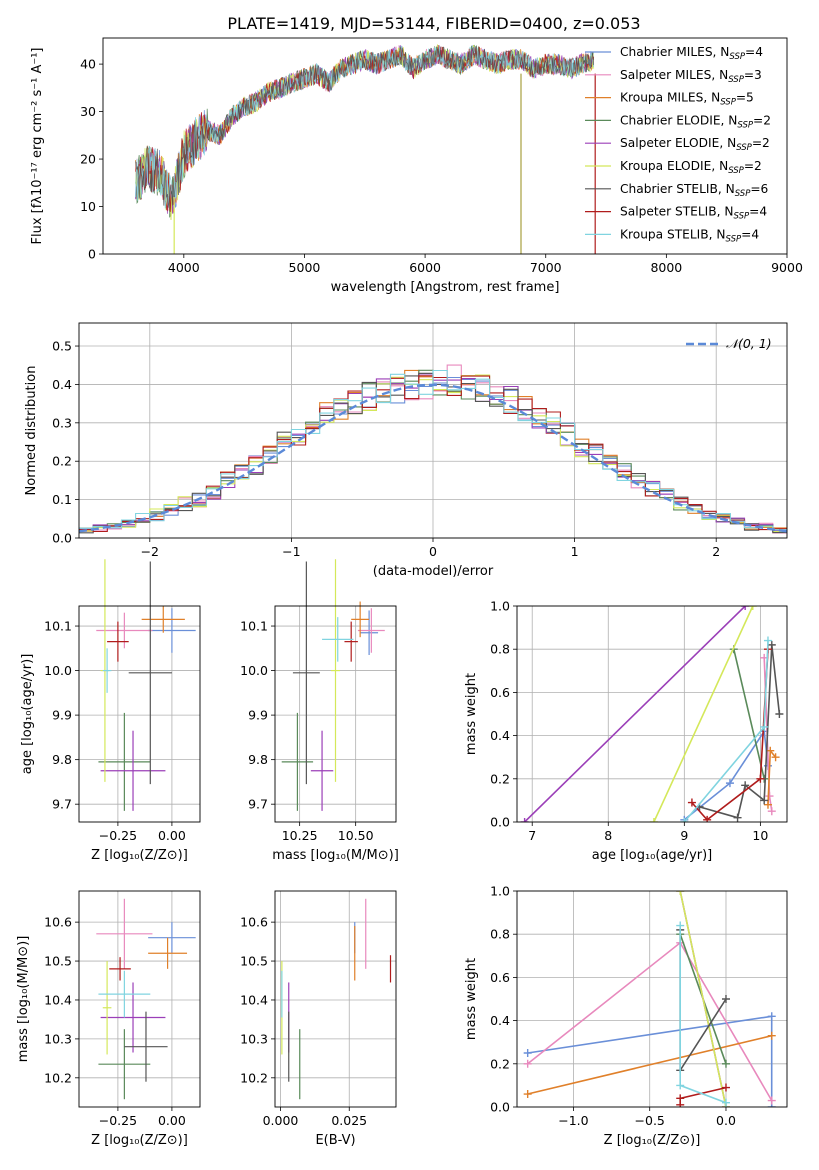  I want to click on weight-vs-z-ytick-label: 0.8, so click(500, 934).